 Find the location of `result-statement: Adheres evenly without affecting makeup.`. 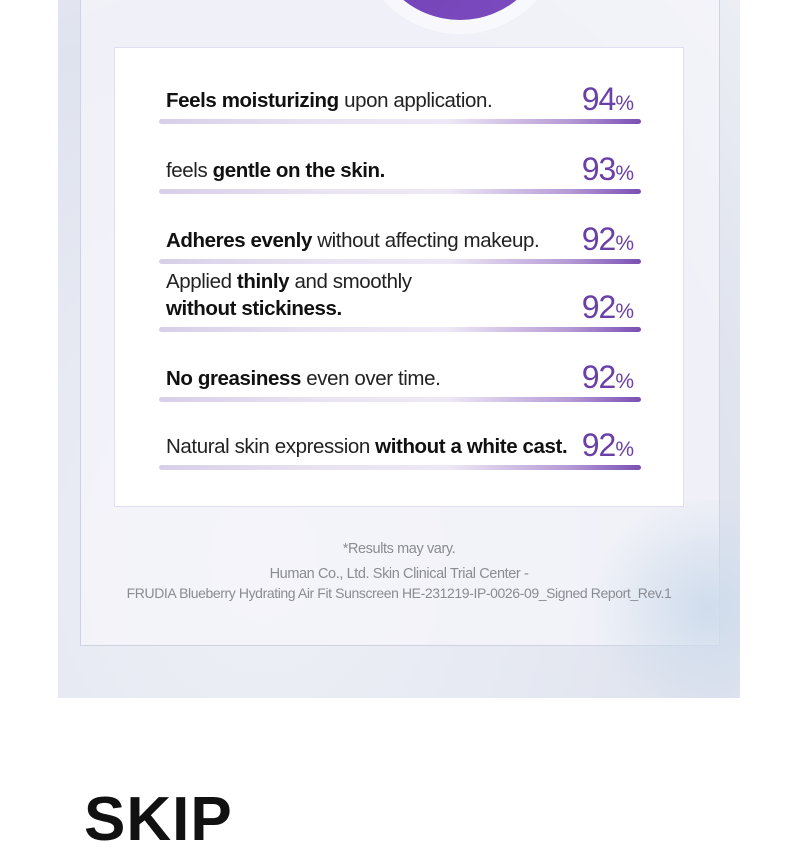

result-statement: Adheres evenly without affecting makeup. is located at coordinates (353, 240).